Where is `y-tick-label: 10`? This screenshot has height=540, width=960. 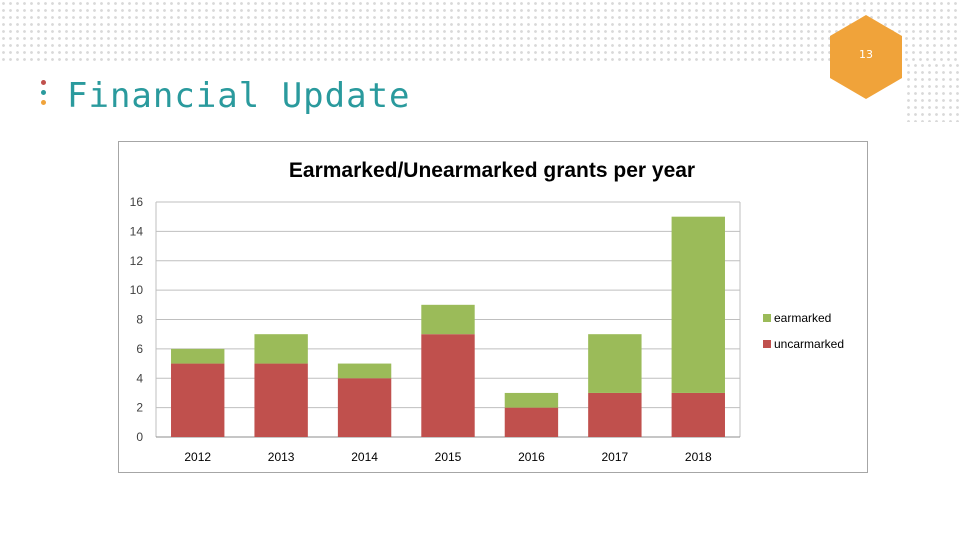
y-tick-label: 10 is located at coordinates (137, 290).